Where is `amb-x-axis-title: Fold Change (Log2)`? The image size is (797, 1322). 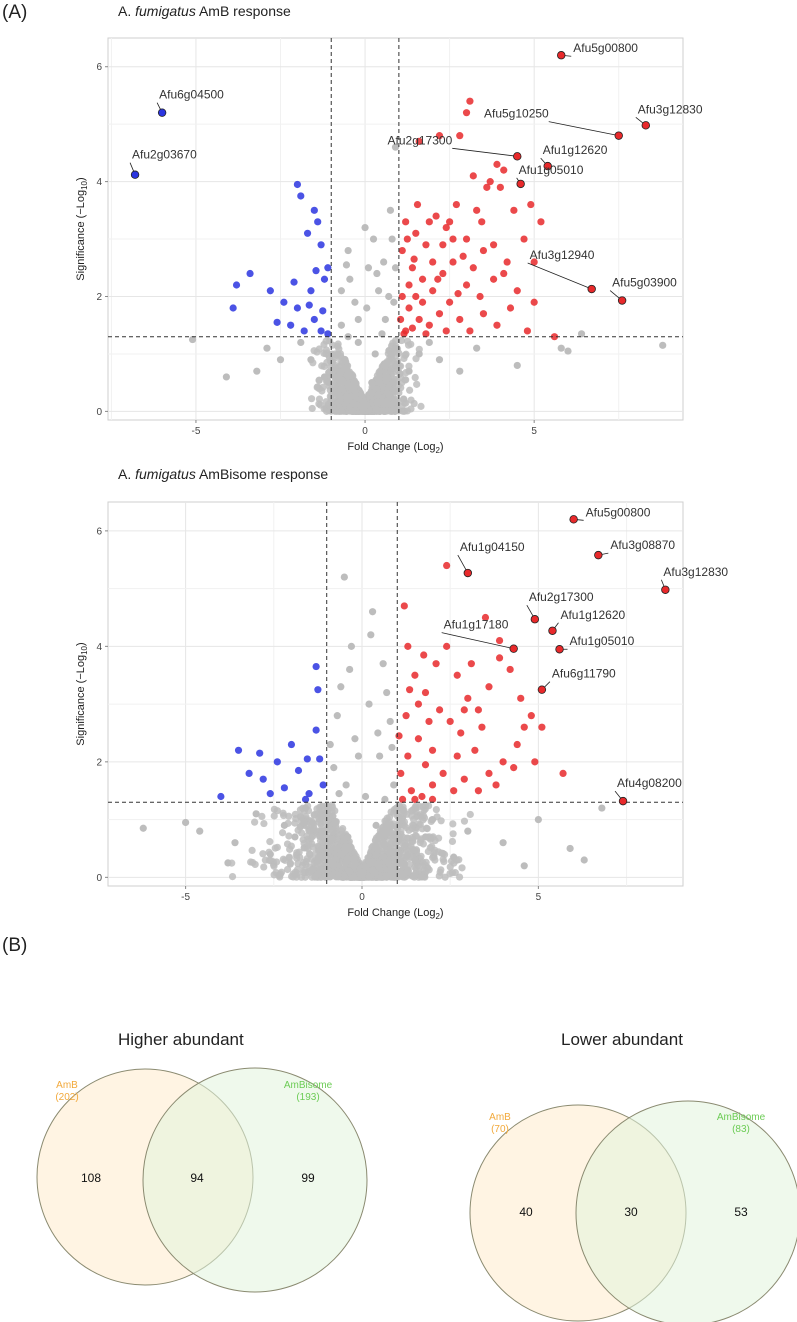
amb-x-axis-title: Fold Change (Log2) is located at coordinates (395, 448).